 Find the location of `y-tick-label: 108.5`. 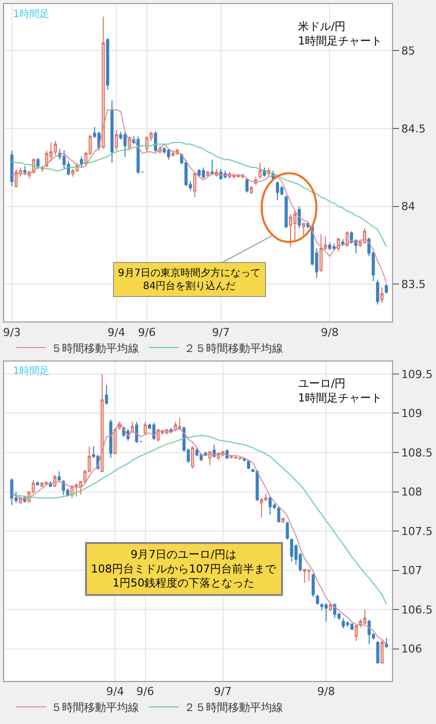

y-tick-label: 108.5 is located at coordinates (417, 453).